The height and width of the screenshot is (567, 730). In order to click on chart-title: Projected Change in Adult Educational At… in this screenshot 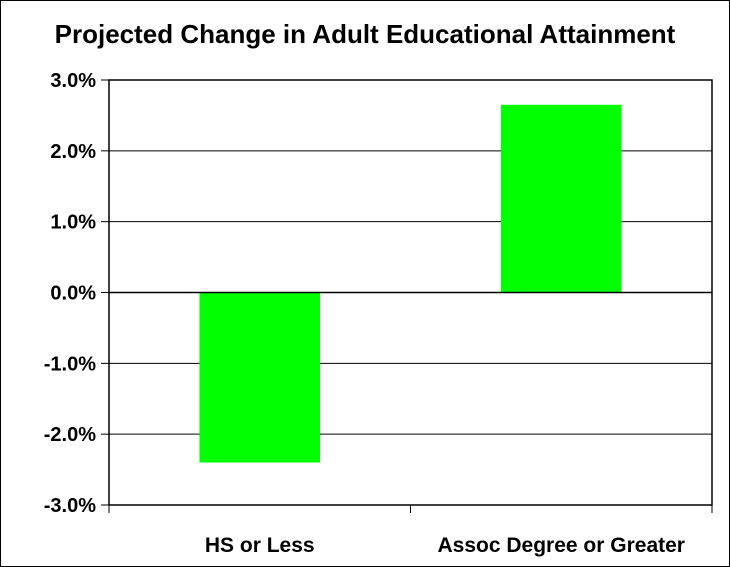, I will do `click(365, 34)`.